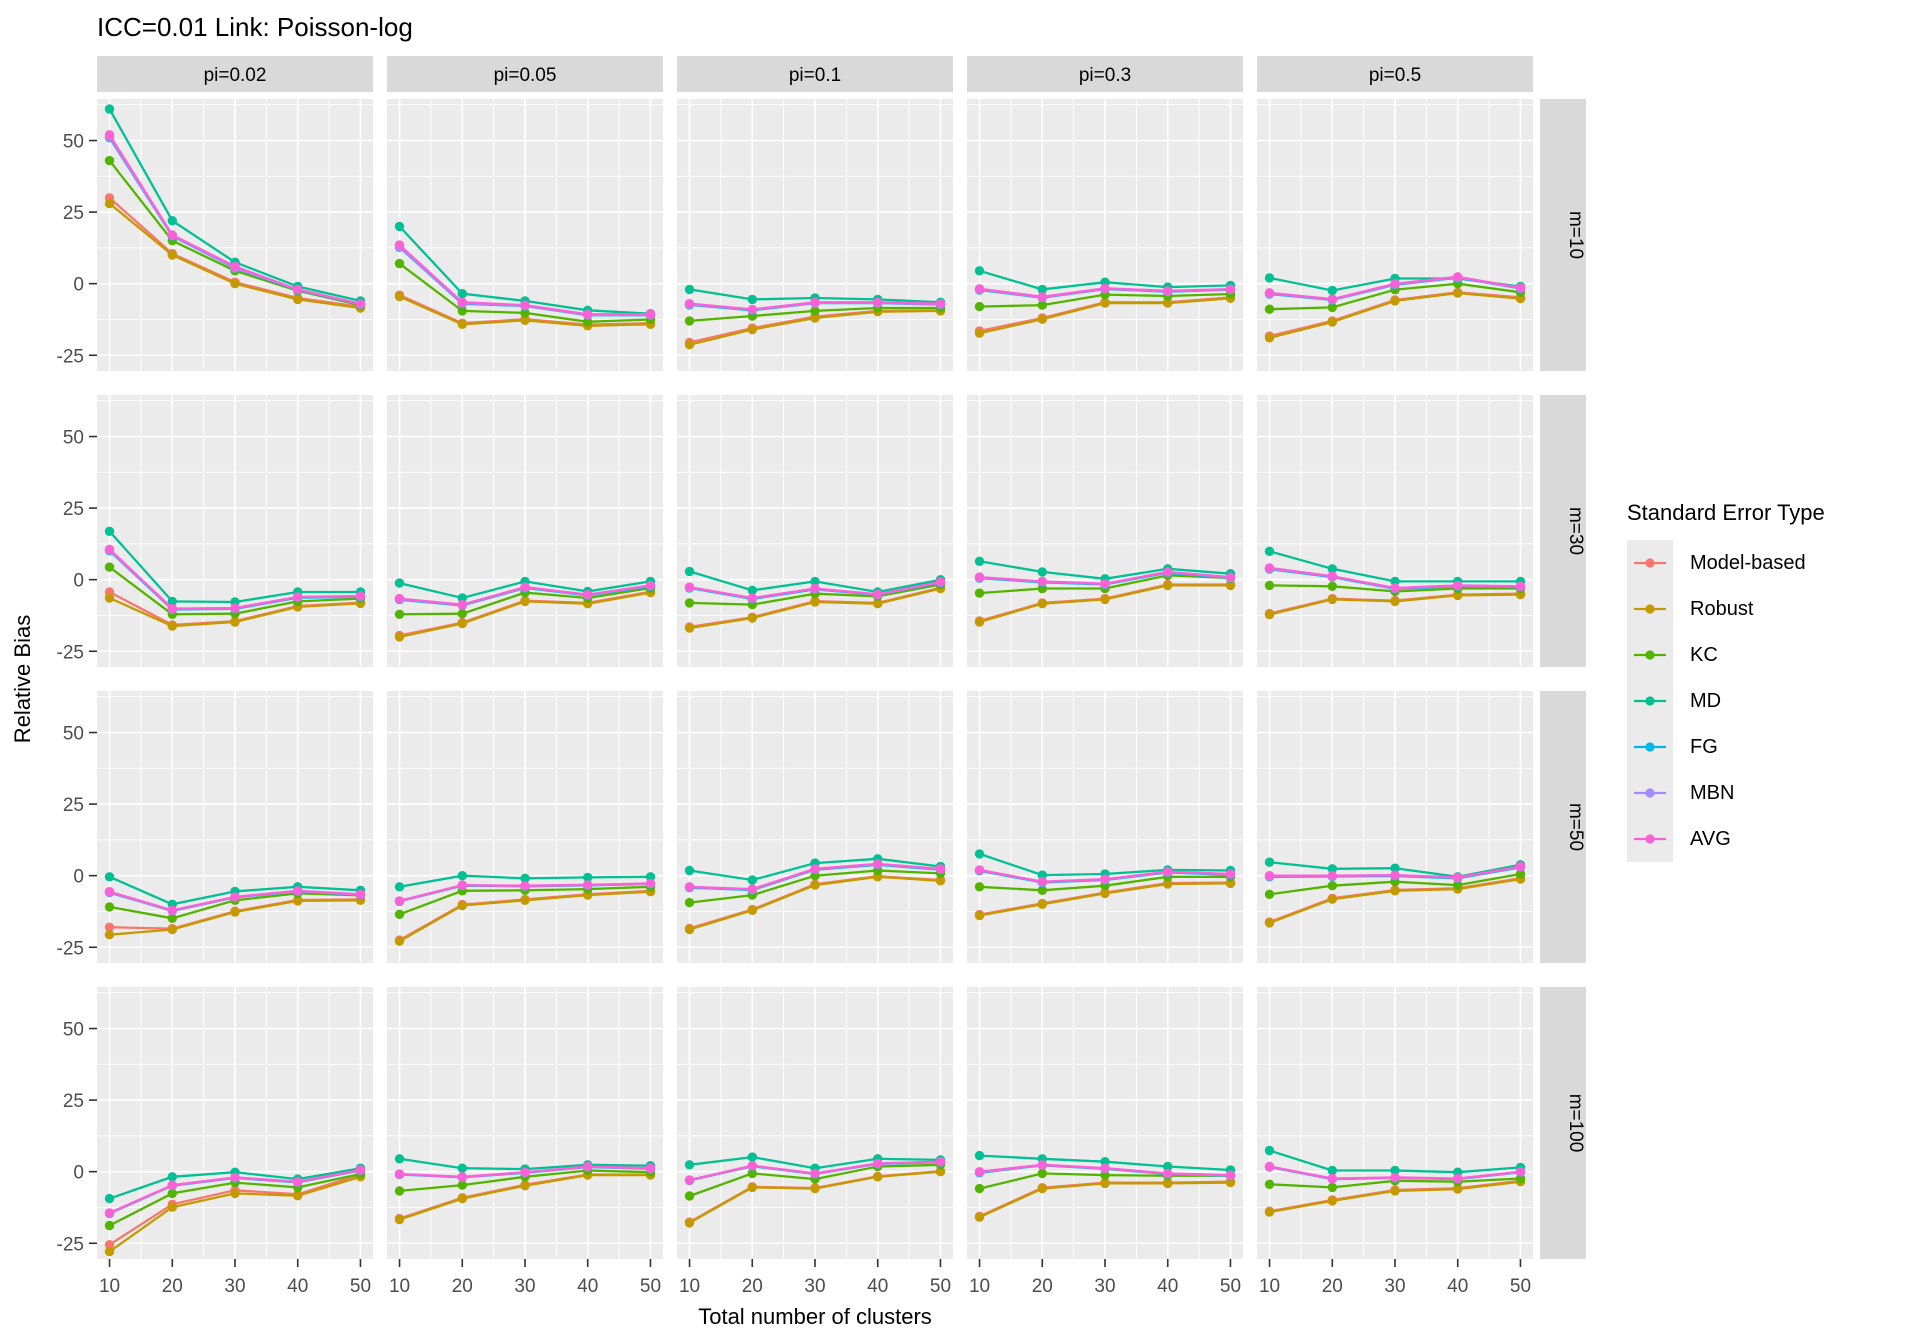 The image size is (1920, 1344). Describe the element at coordinates (73, 438) in the screenshot. I see `y-tick-label: 50` at that location.